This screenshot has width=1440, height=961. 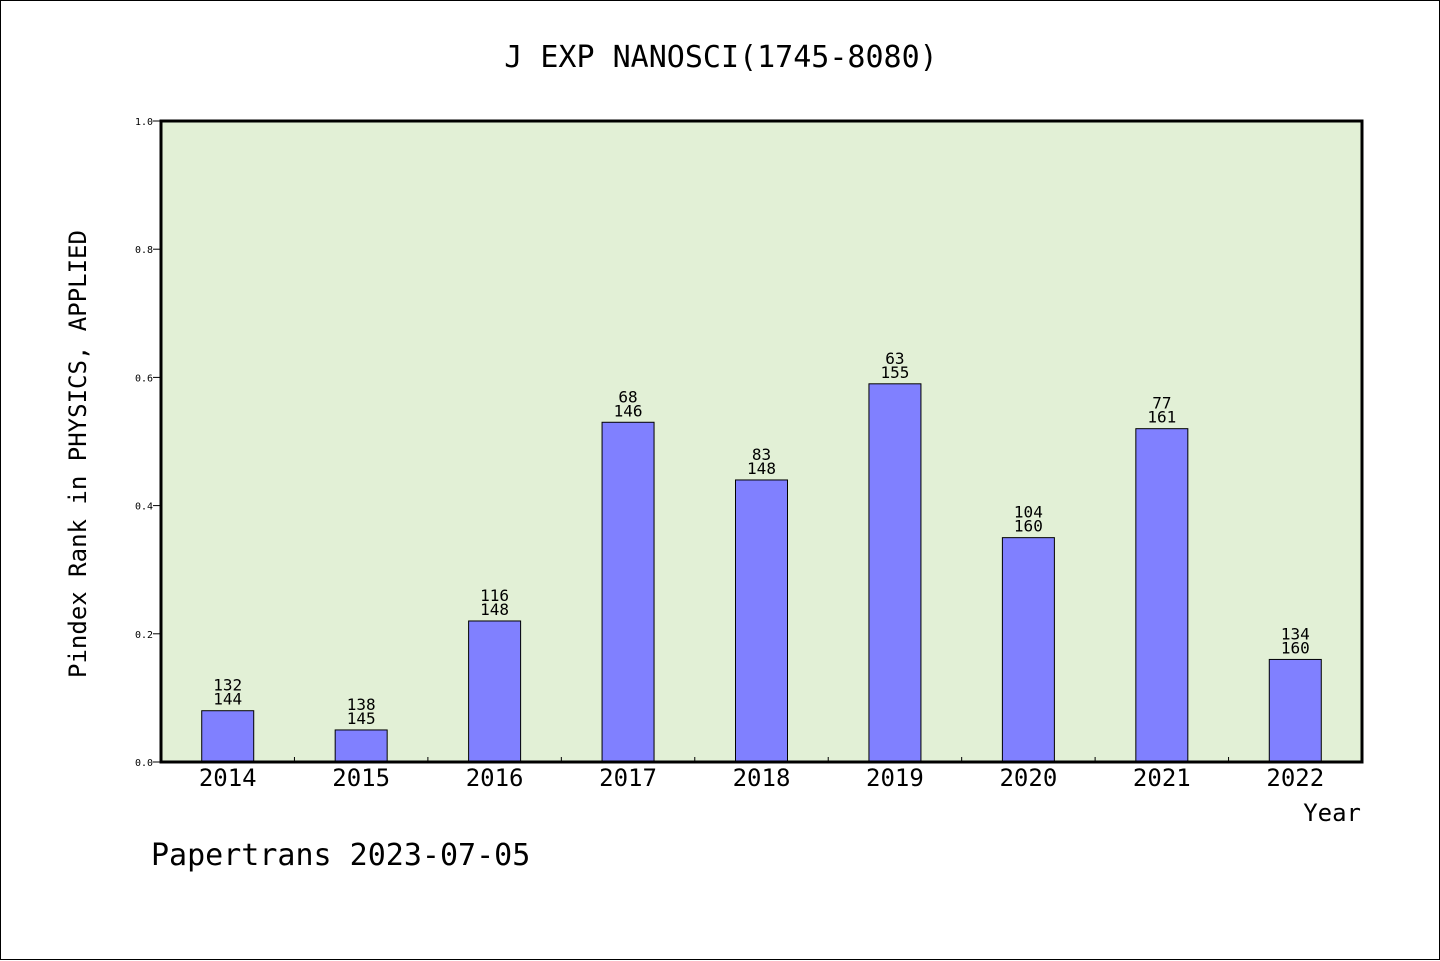 I want to click on bar-2017, so click(x=628, y=592).